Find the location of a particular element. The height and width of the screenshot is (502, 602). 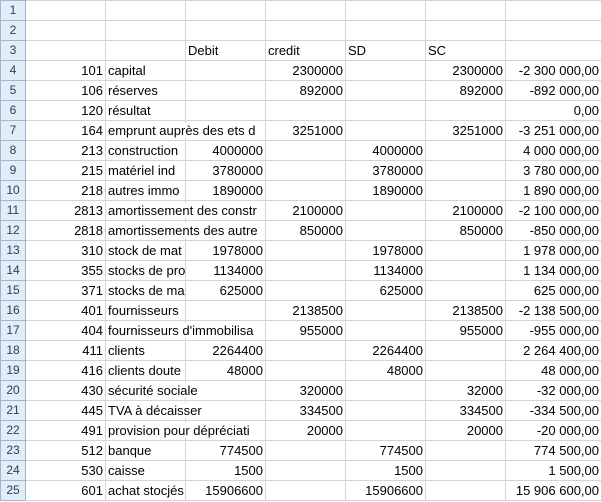

cell: sécurité sociale is located at coordinates (152, 390).